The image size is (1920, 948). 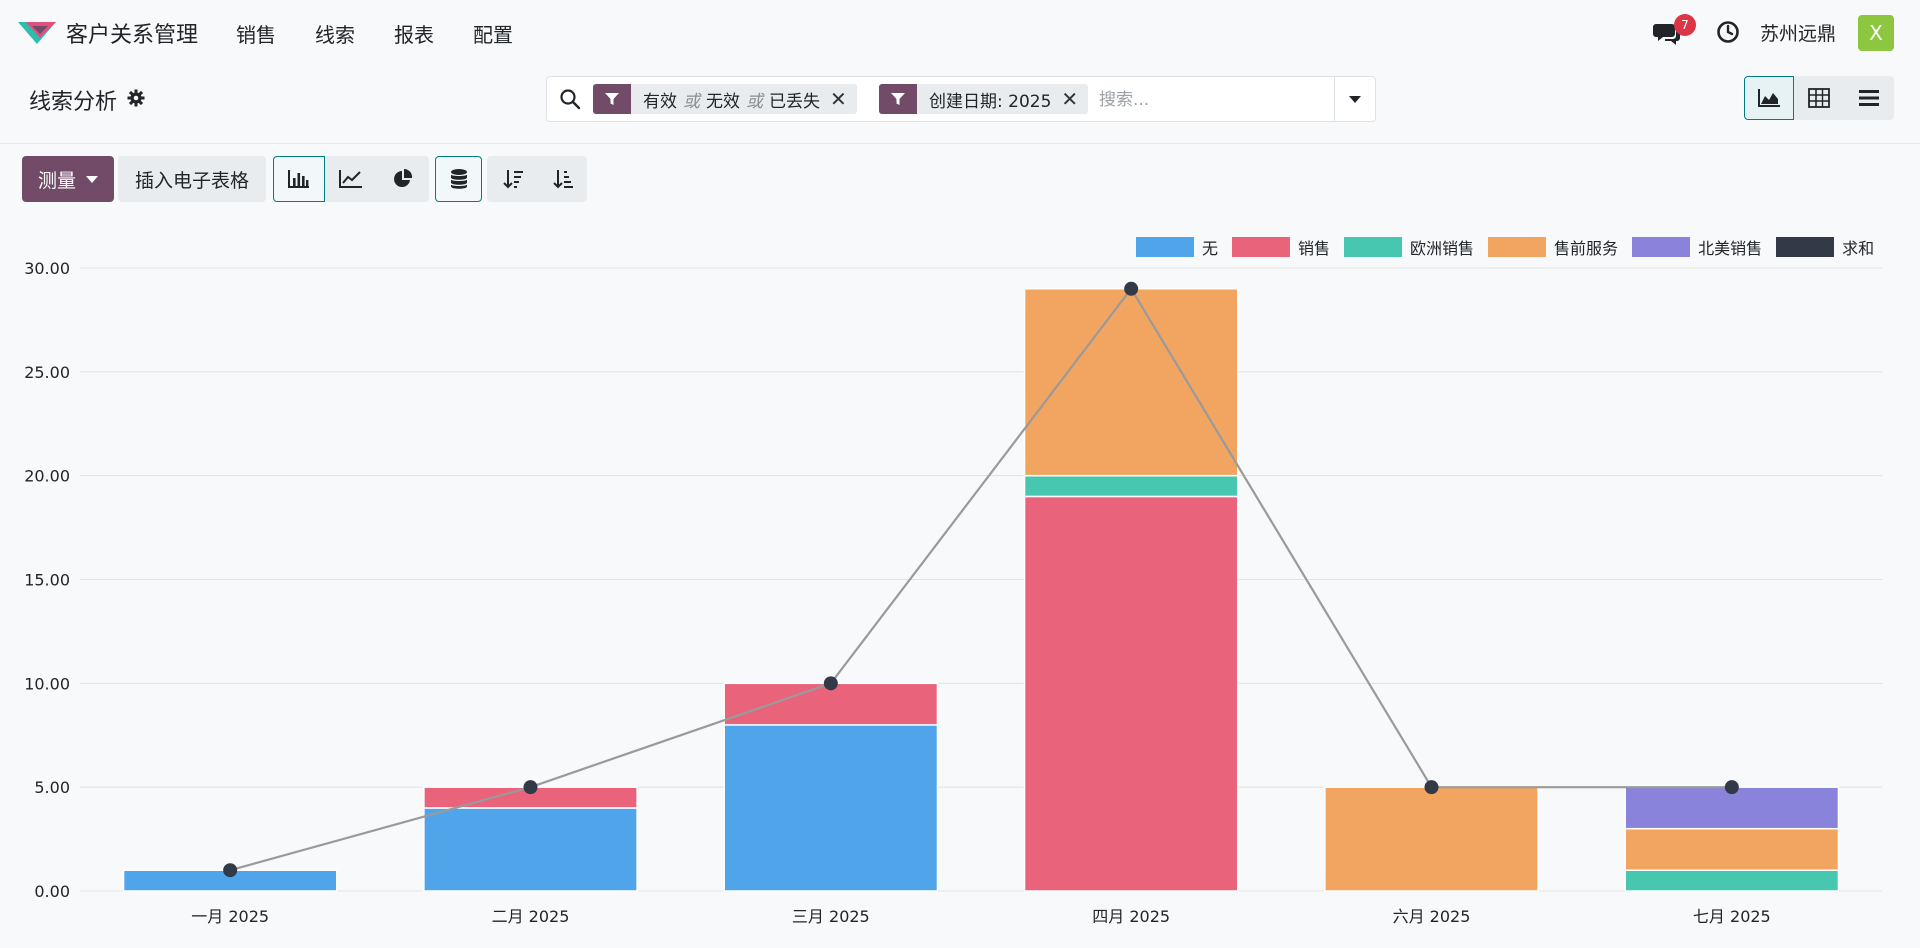 What do you see at coordinates (47, 580) in the screenshot?
I see `y-tick-label: 15.00` at bounding box center [47, 580].